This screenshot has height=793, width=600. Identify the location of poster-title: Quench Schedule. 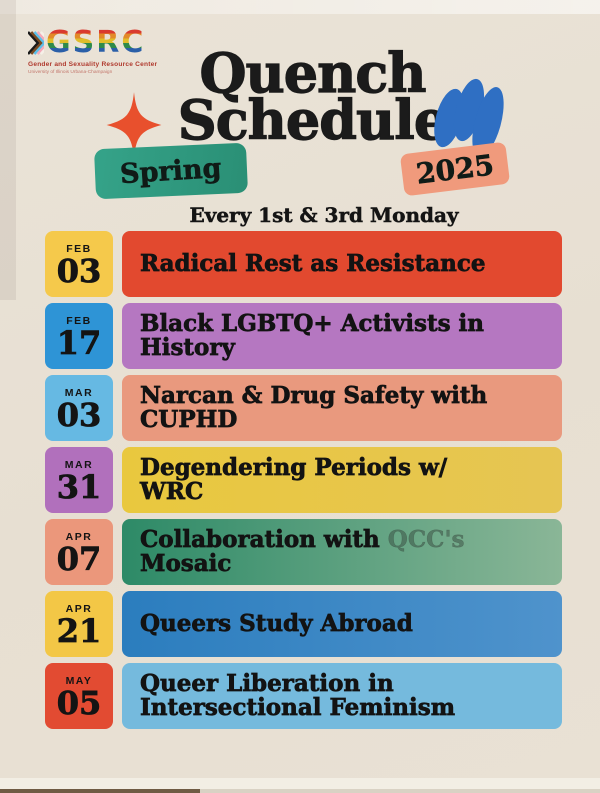
(312, 96).